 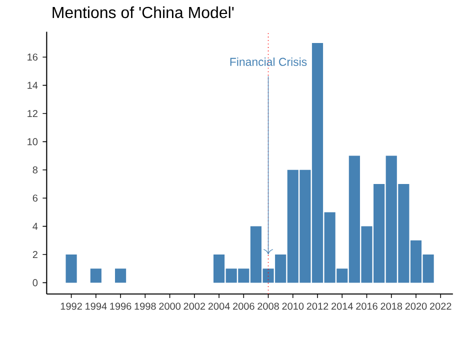 I want to click on x-tick-label: 2016, so click(x=367, y=306).